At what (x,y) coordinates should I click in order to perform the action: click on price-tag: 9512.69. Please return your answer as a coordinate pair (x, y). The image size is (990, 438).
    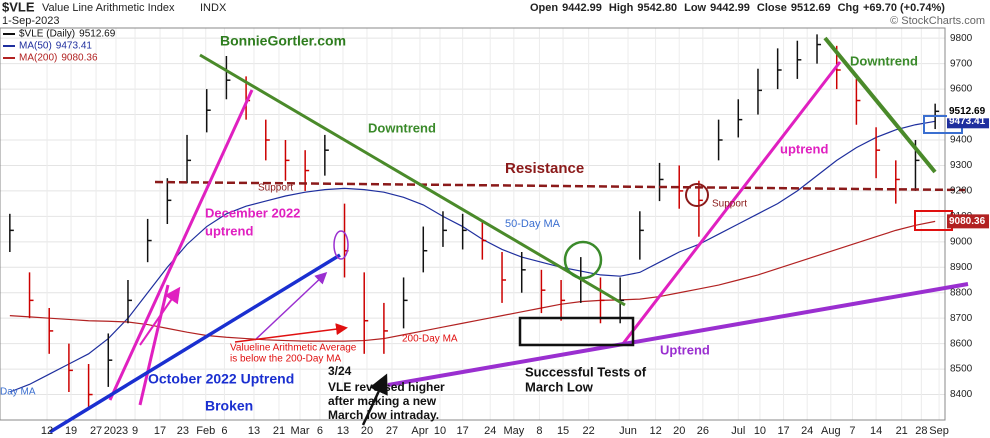
    Looking at the image, I should click on (967, 111).